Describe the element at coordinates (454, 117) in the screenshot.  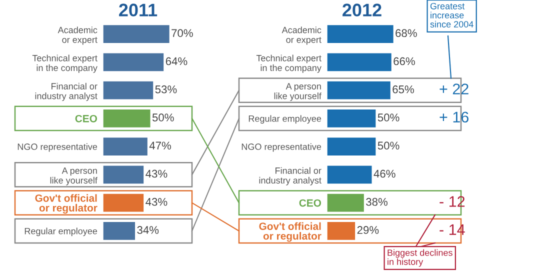
I see `text: + 16` at that location.